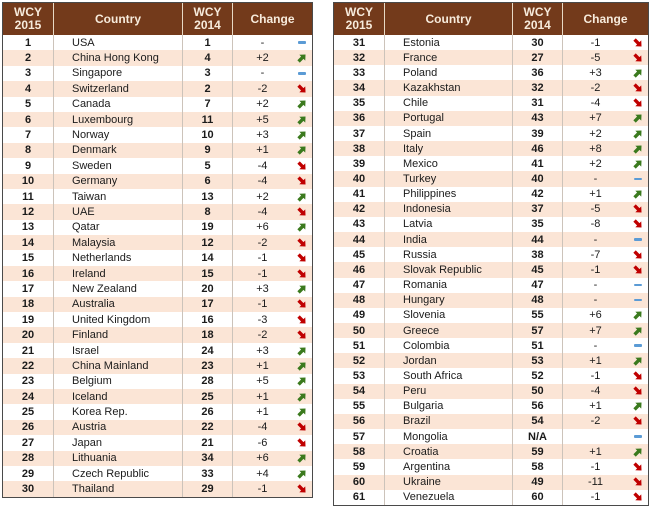  What do you see at coordinates (605, 406) in the screenshot?
I see `change-cell: +1` at bounding box center [605, 406].